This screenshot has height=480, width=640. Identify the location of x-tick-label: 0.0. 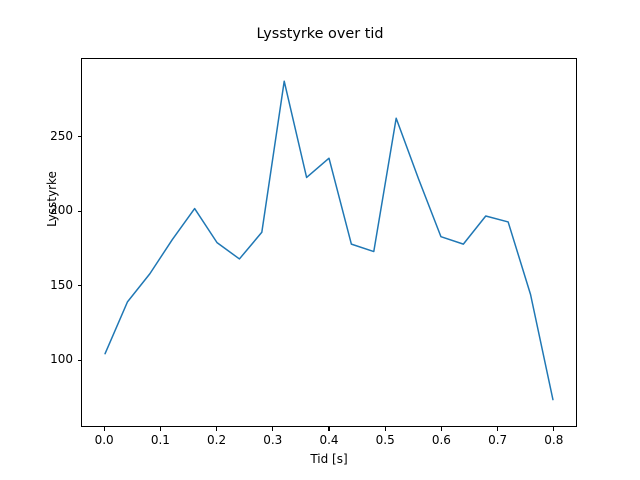
(104, 440).